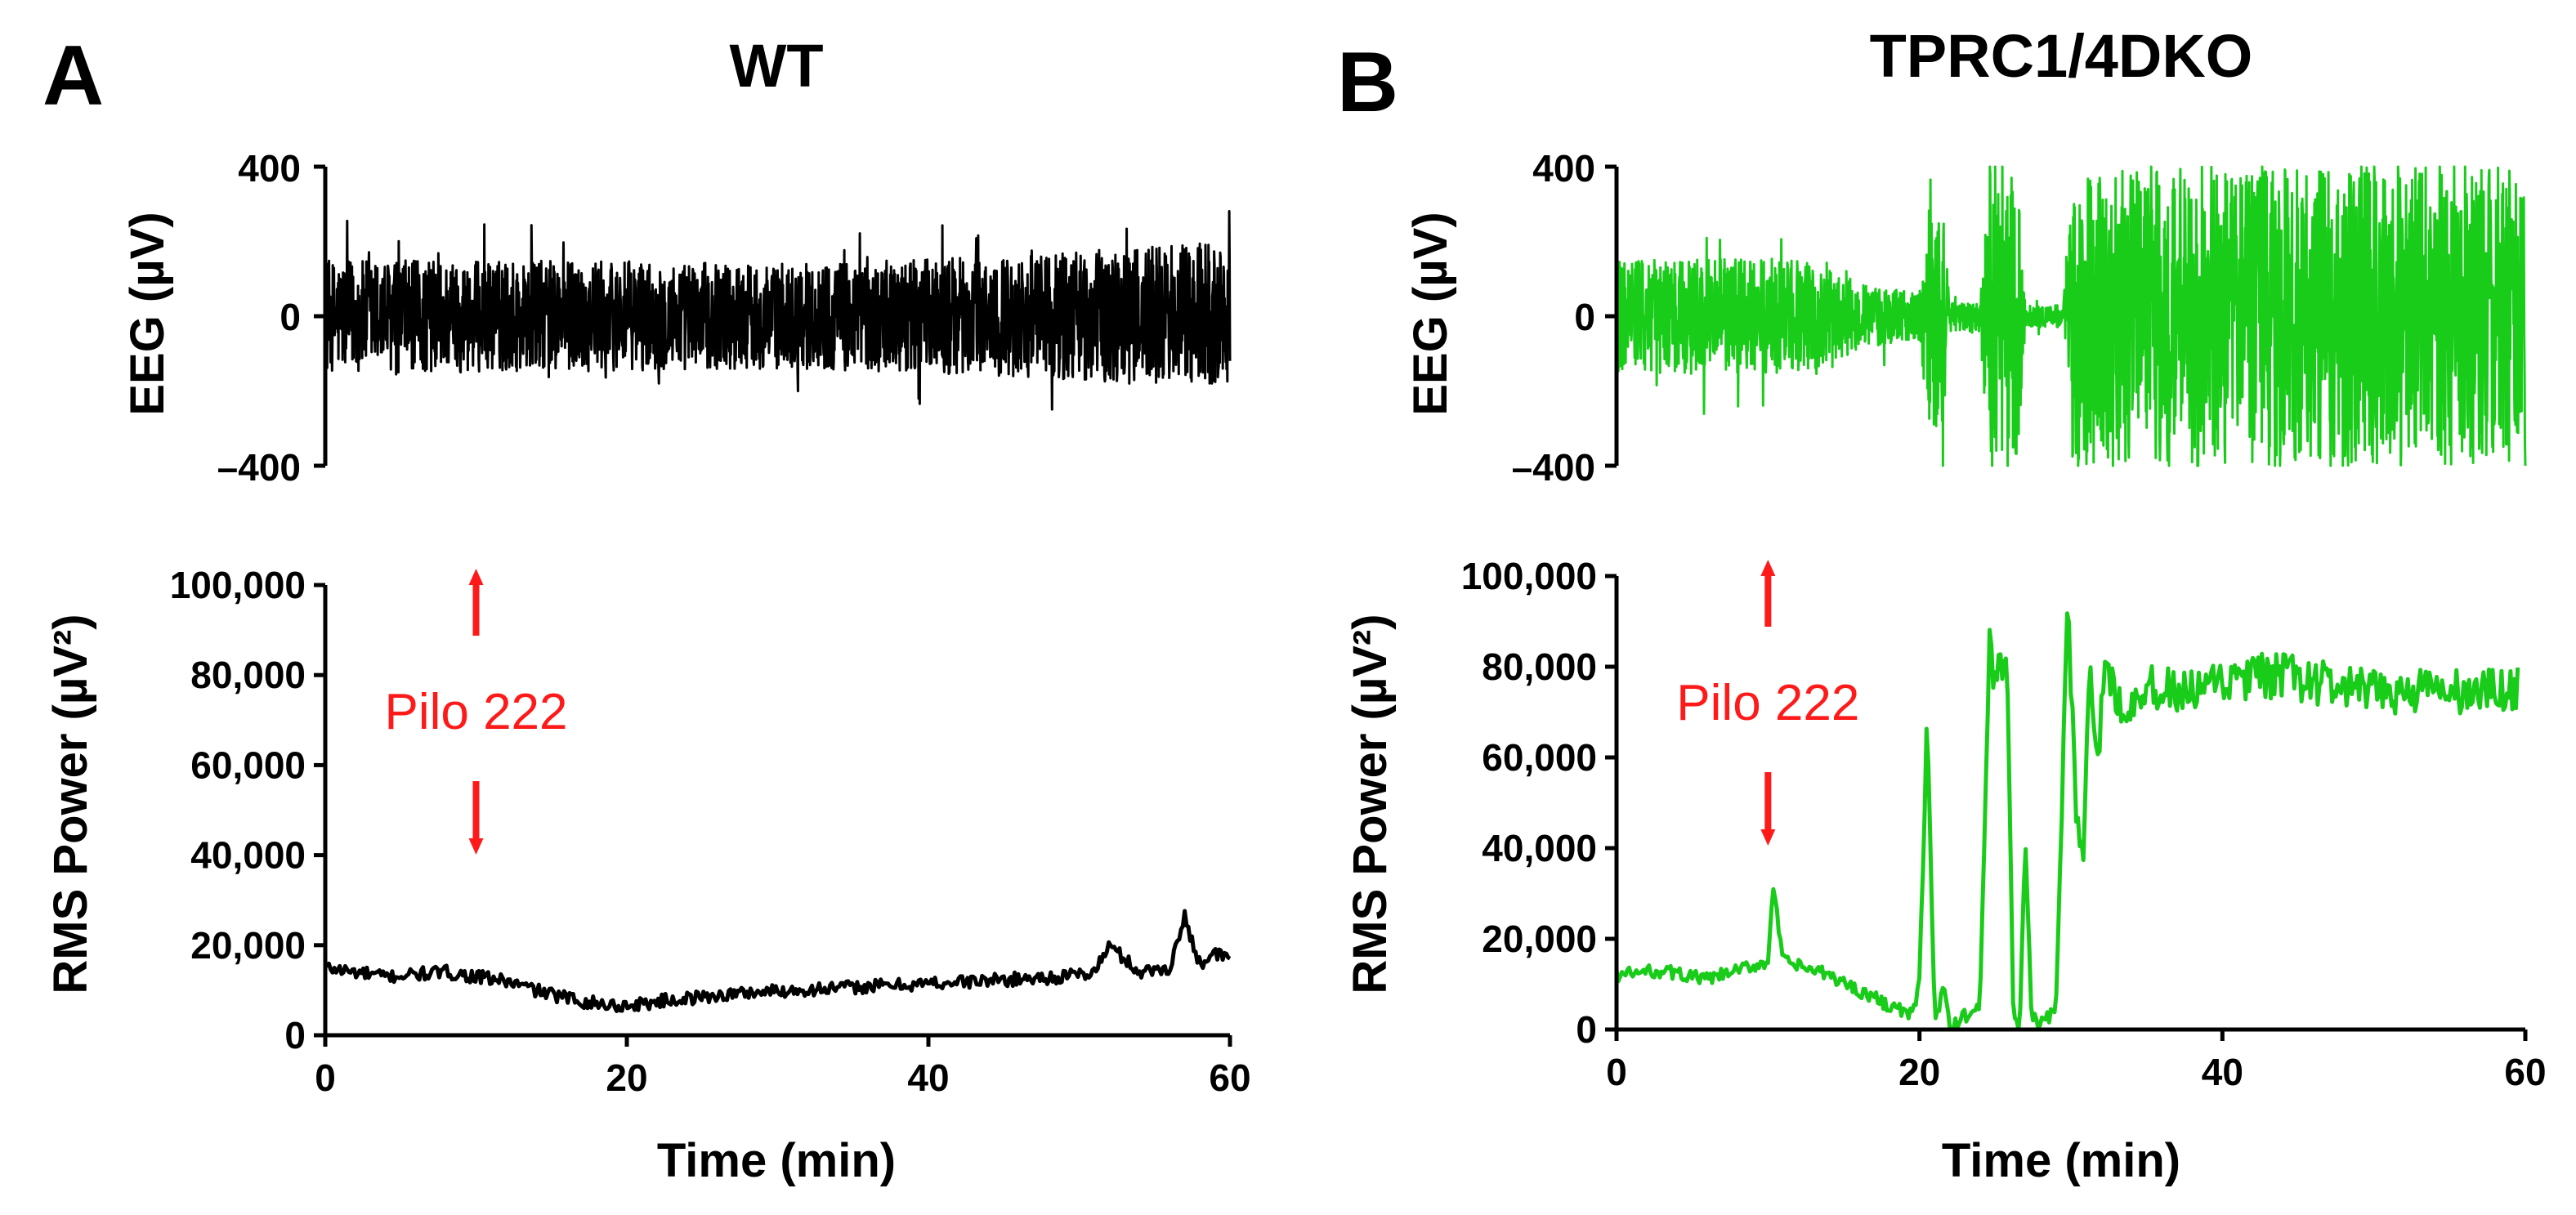  What do you see at coordinates (70, 804) in the screenshot?
I see `wt-rms-y-axis-title: RMS Power (µV²)` at bounding box center [70, 804].